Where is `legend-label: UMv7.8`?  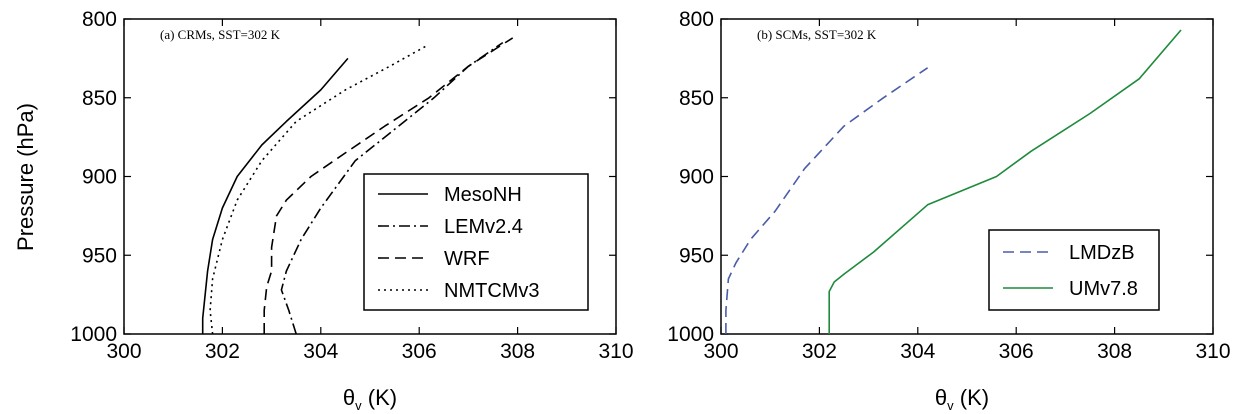
legend-label: UMv7.8 is located at coordinates (1103, 289).